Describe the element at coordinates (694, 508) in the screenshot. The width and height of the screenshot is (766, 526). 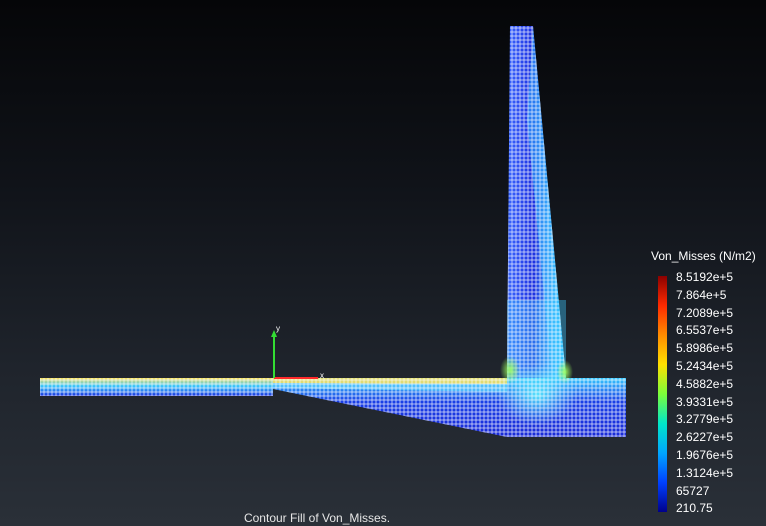
I see `legend-label: 210.75` at that location.